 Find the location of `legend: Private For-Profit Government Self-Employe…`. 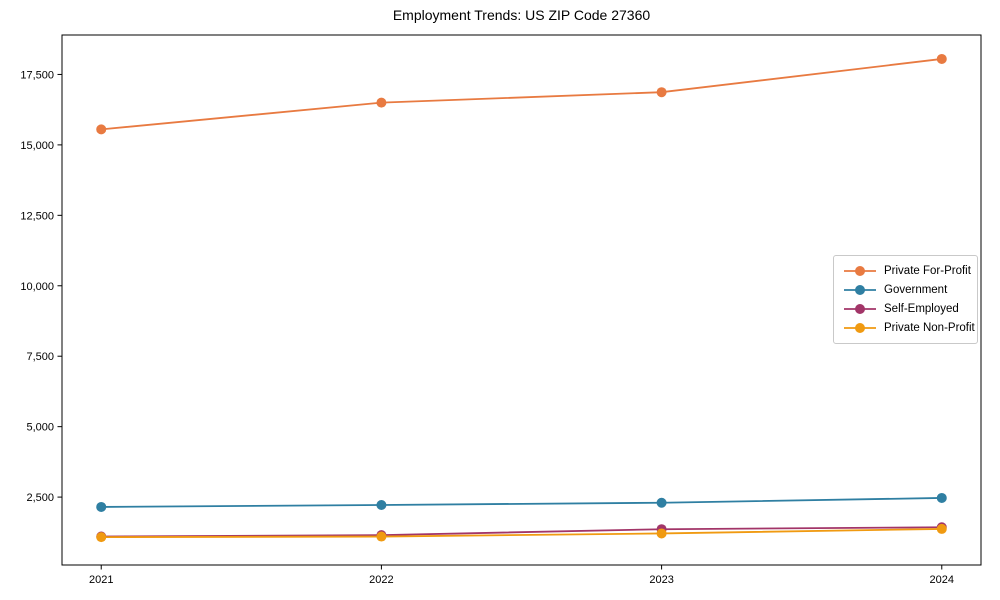

legend: Private For-Profit Government Self-Employe… is located at coordinates (905, 299).